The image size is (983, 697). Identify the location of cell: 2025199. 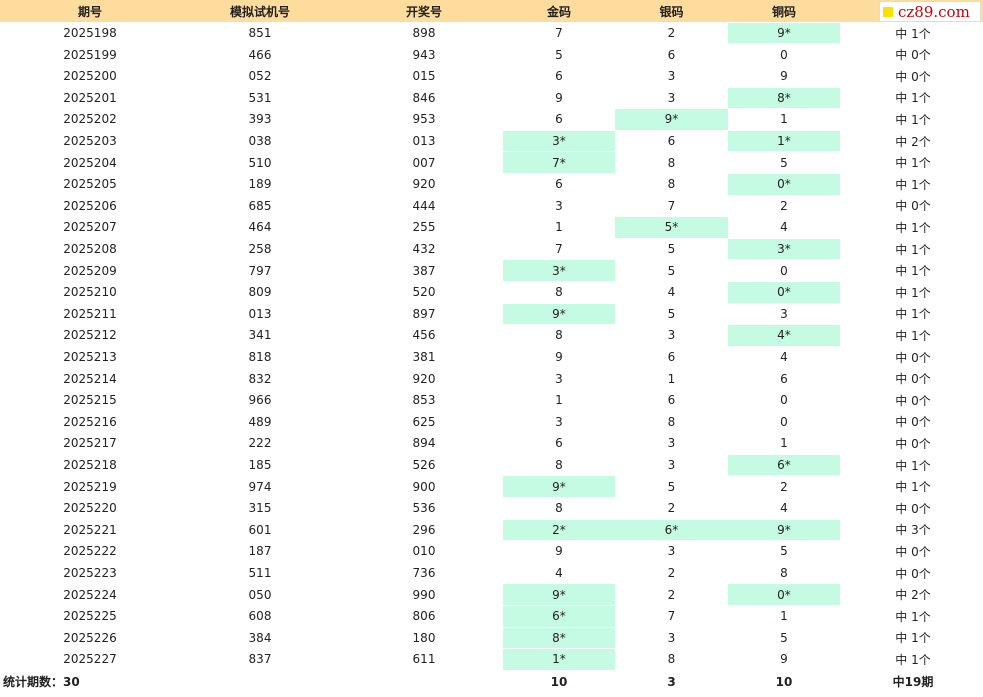
(90, 54).